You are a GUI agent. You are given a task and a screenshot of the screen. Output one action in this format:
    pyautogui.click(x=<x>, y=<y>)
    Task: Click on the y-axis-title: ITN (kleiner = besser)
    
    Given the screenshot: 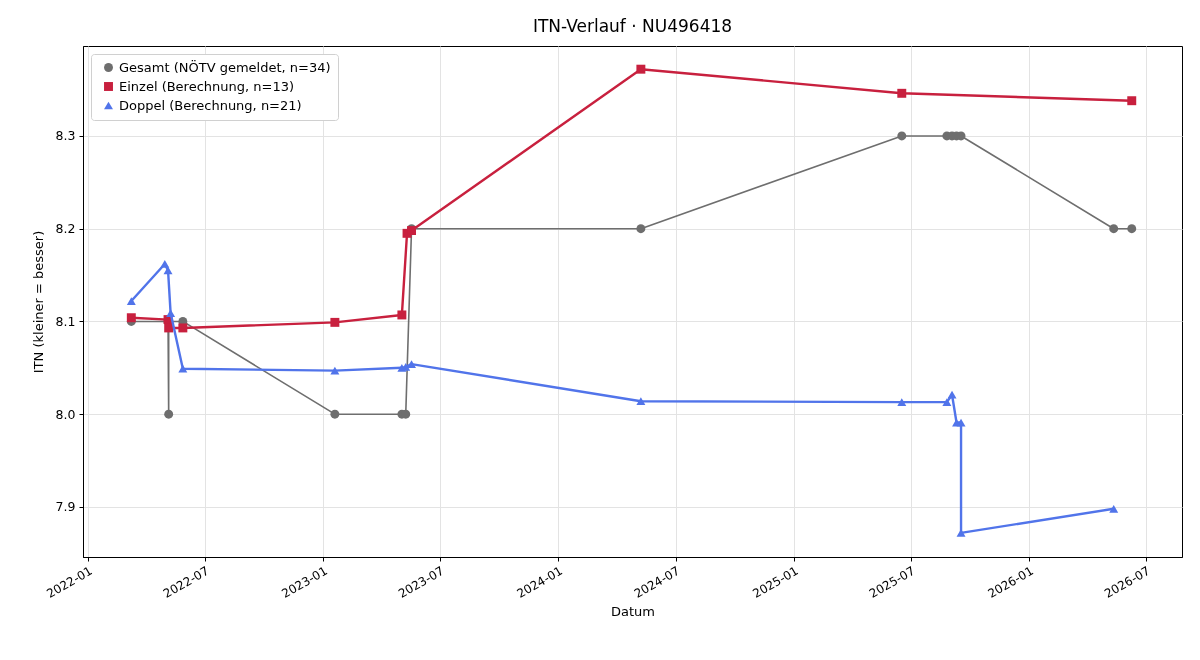 What is the action you would take?
    pyautogui.click(x=38, y=302)
    